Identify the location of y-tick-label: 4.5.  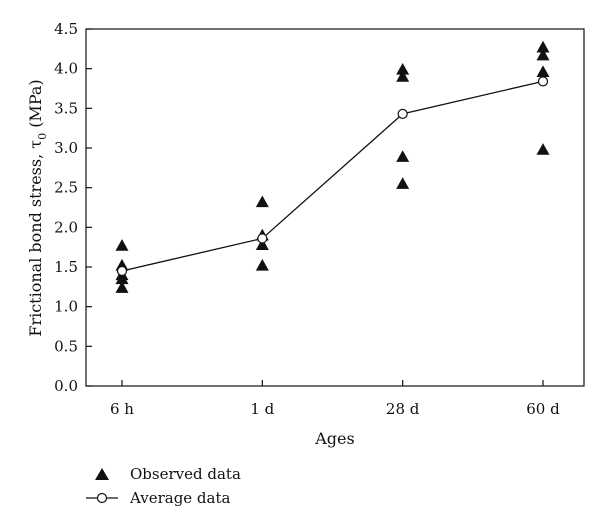
(66, 29).